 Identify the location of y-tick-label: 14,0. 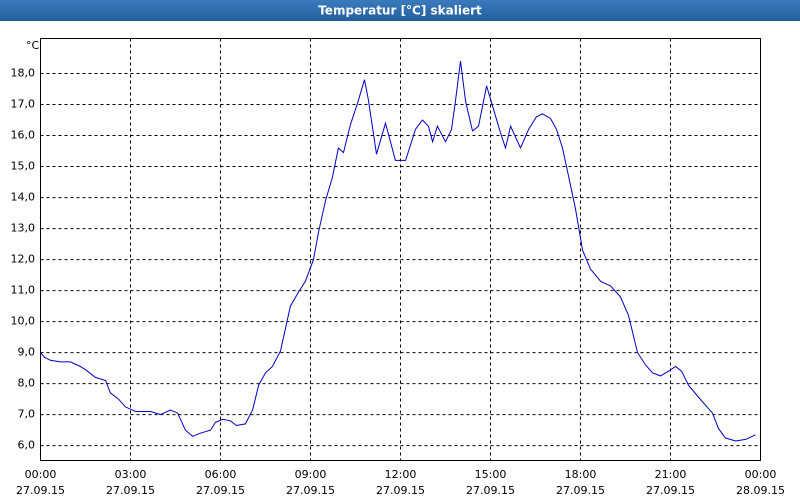
(23, 197).